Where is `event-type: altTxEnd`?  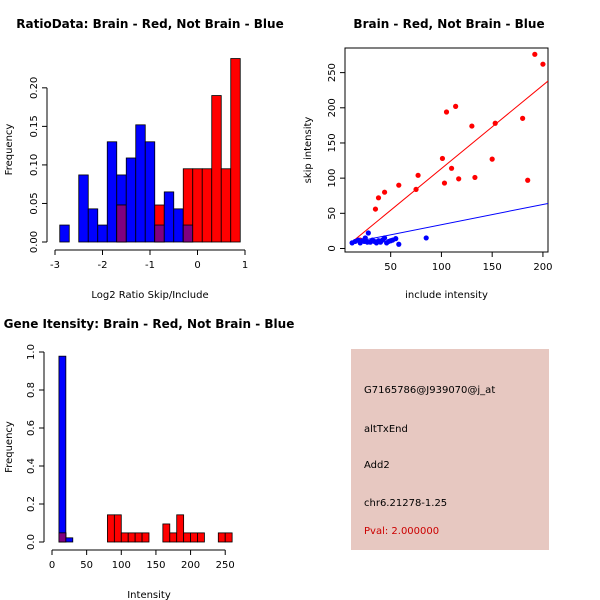 event-type: altTxEnd is located at coordinates (386, 429).